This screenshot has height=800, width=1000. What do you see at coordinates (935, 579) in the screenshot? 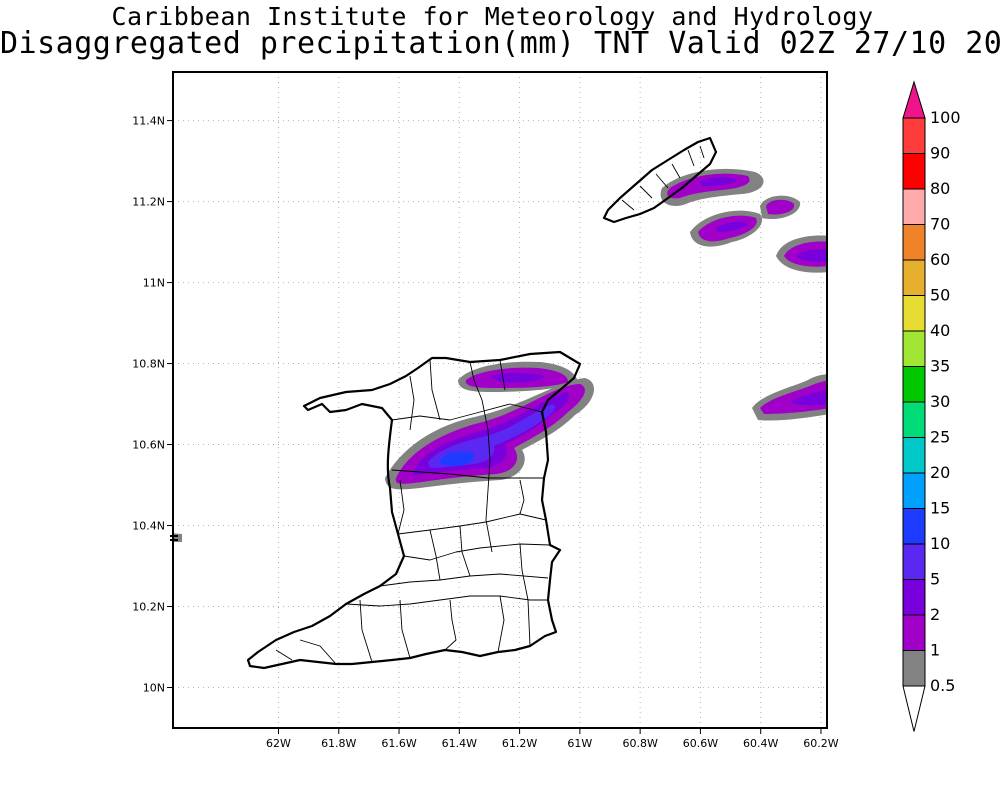
I see `colorbar-label: 5` at bounding box center [935, 579].